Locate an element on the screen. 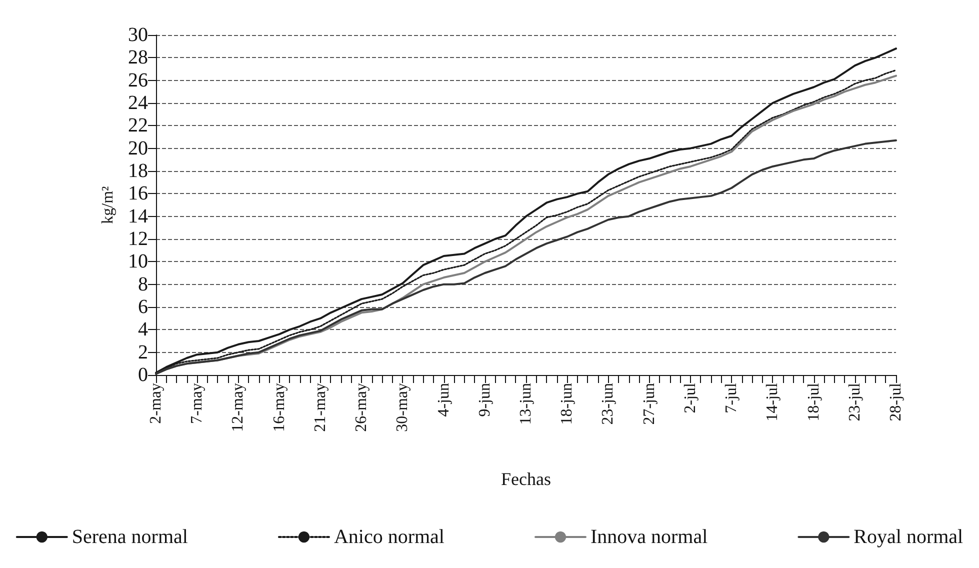 This screenshot has height=568, width=979. x-axis-title: Fechas is located at coordinates (526, 479).